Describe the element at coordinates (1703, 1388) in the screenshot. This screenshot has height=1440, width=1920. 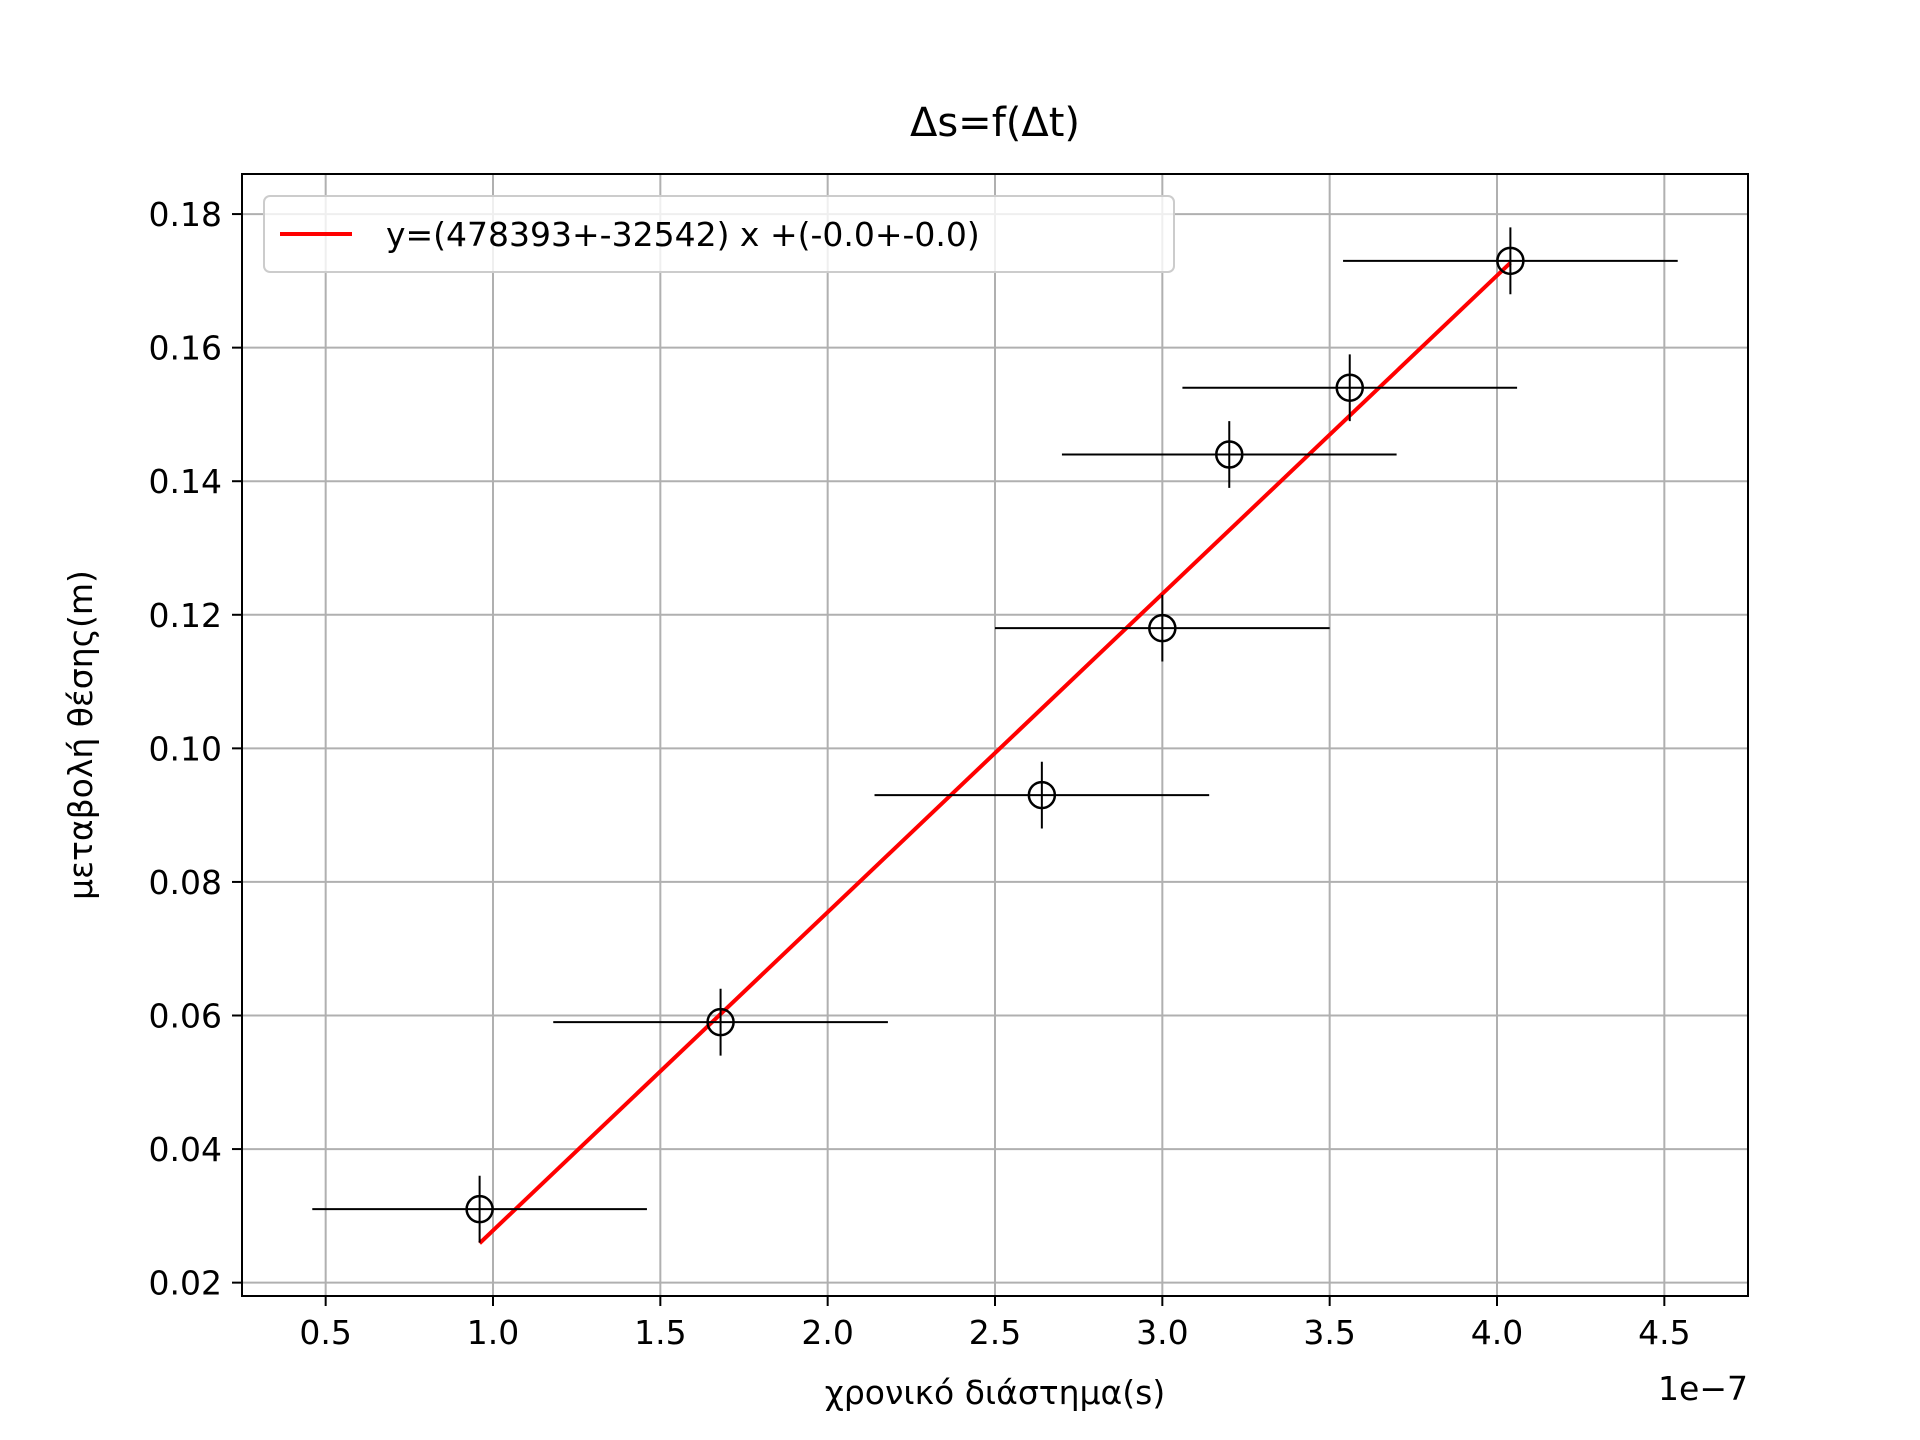
I see `x-axis-offset-label: 1e−7` at that location.